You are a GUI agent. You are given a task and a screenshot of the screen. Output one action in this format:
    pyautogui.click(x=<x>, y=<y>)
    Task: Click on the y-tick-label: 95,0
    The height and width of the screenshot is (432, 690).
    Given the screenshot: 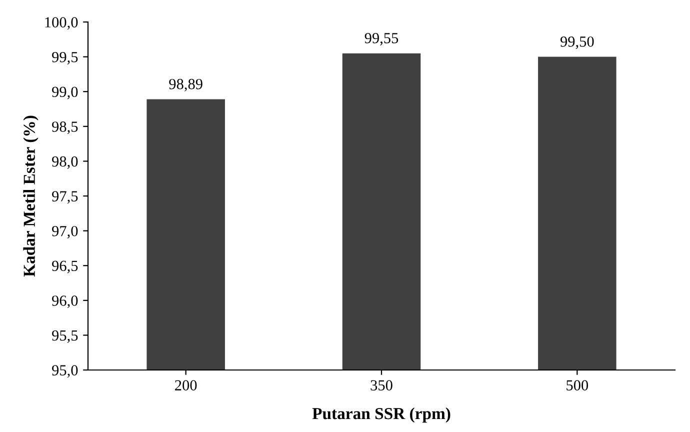 What is the action you would take?
    pyautogui.click(x=65, y=371)
    